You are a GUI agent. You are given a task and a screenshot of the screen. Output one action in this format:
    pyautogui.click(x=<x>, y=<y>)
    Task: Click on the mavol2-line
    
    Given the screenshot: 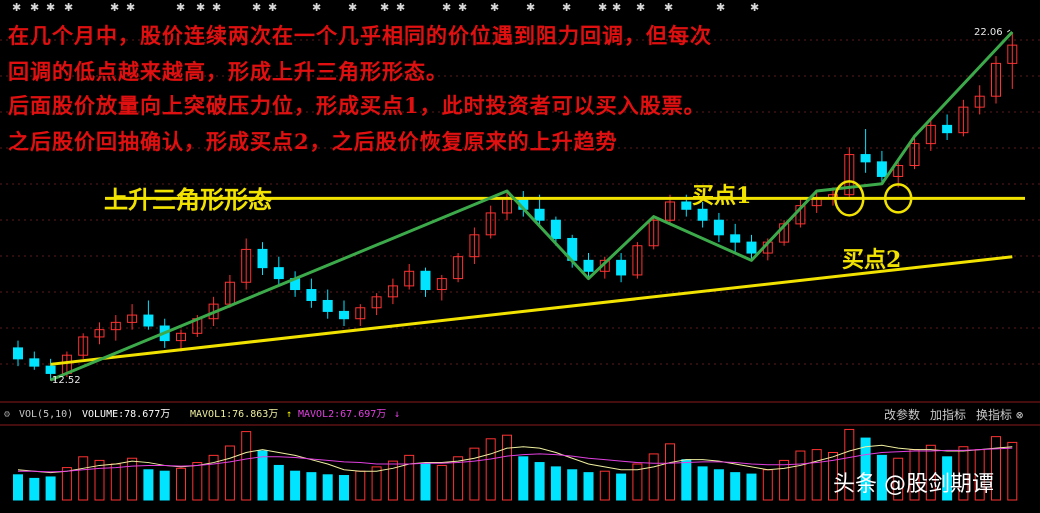 What is the action you would take?
    pyautogui.click(x=515, y=460)
    